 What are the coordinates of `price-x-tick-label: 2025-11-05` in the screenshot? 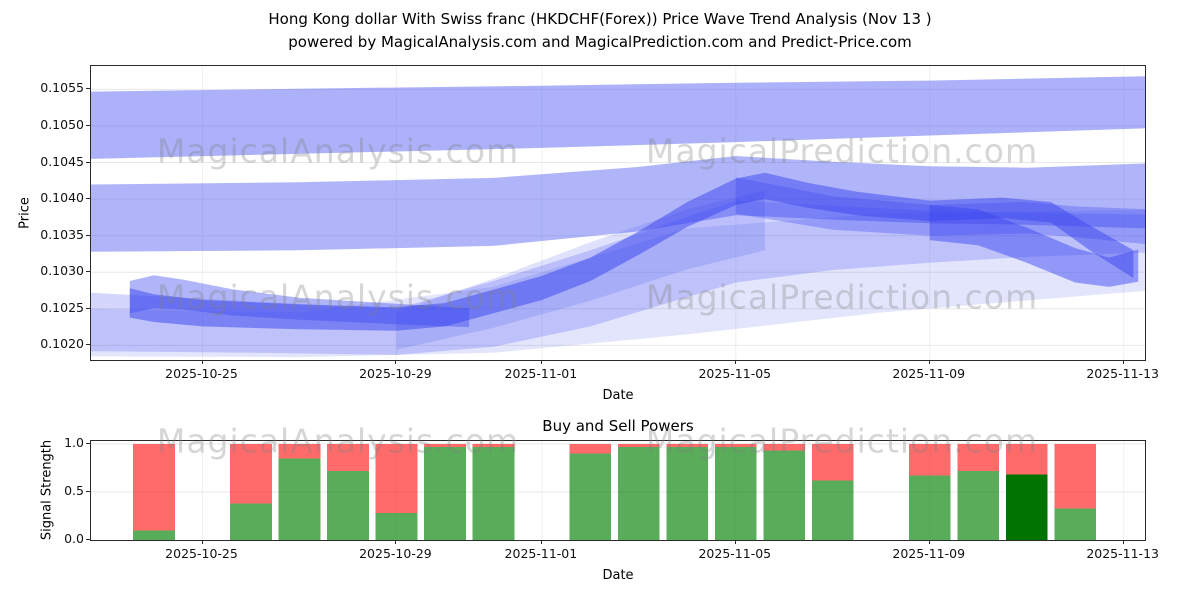 It's located at (735, 373).